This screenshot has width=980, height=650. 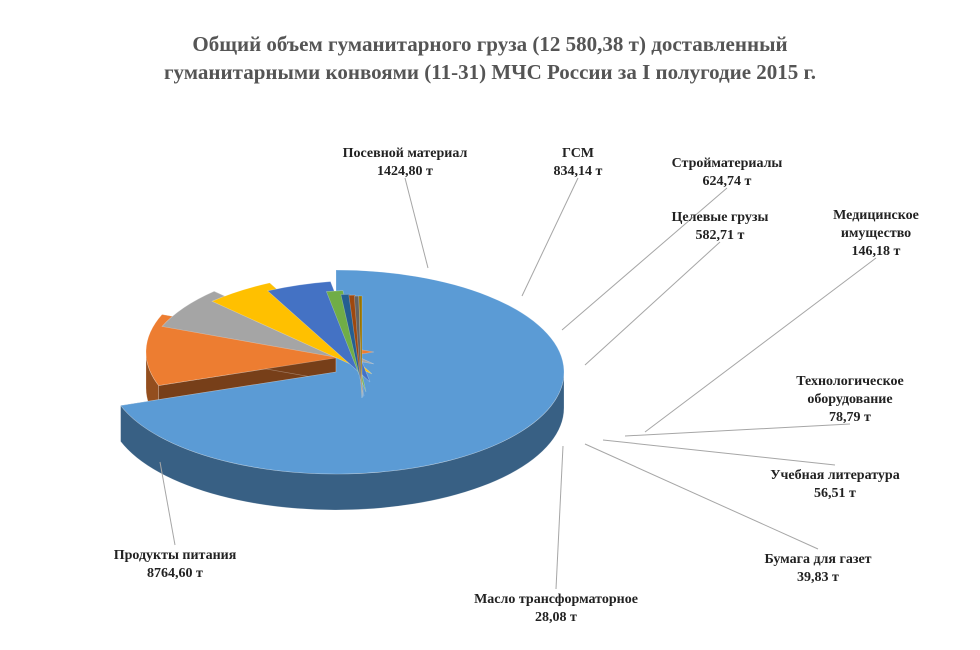 I want to click on slice-value-7: 56,51 т, so click(x=835, y=493).